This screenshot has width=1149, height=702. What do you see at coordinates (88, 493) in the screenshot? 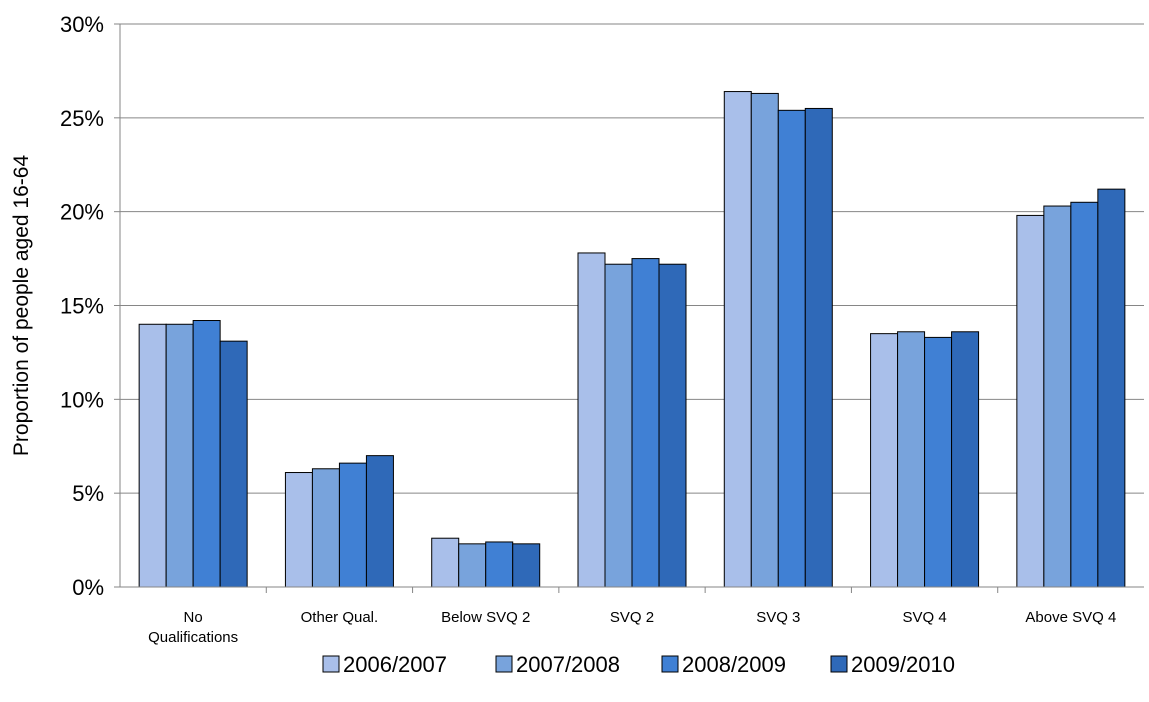
I see `y-tick-label: 5%` at bounding box center [88, 493].